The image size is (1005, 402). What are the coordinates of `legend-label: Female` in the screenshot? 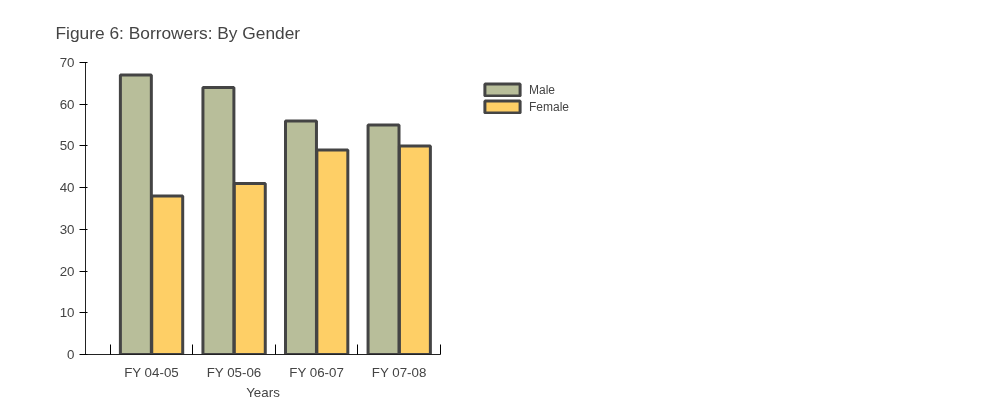 It's located at (549, 106).